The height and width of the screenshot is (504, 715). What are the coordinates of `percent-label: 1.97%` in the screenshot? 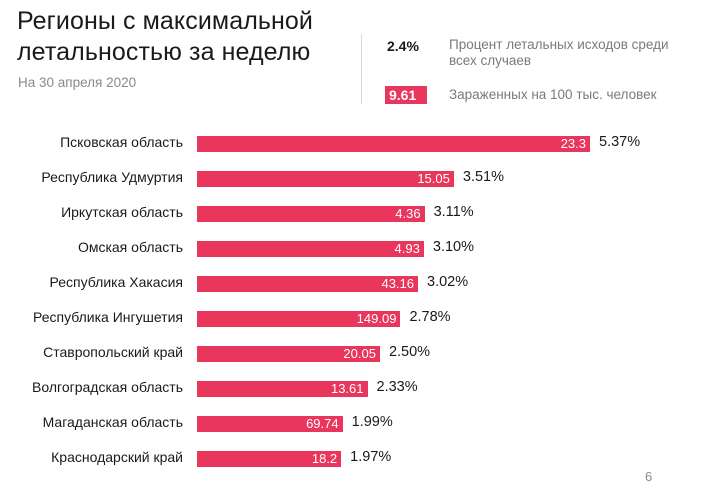 It's located at (371, 457).